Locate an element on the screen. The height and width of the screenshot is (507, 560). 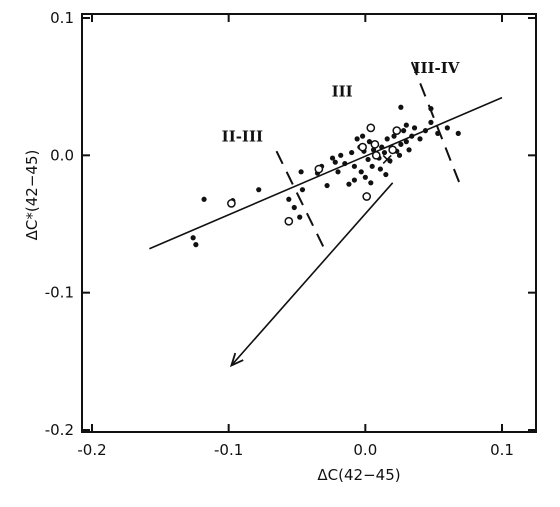
x-tick-label: -0.2 is located at coordinates (91, 450).